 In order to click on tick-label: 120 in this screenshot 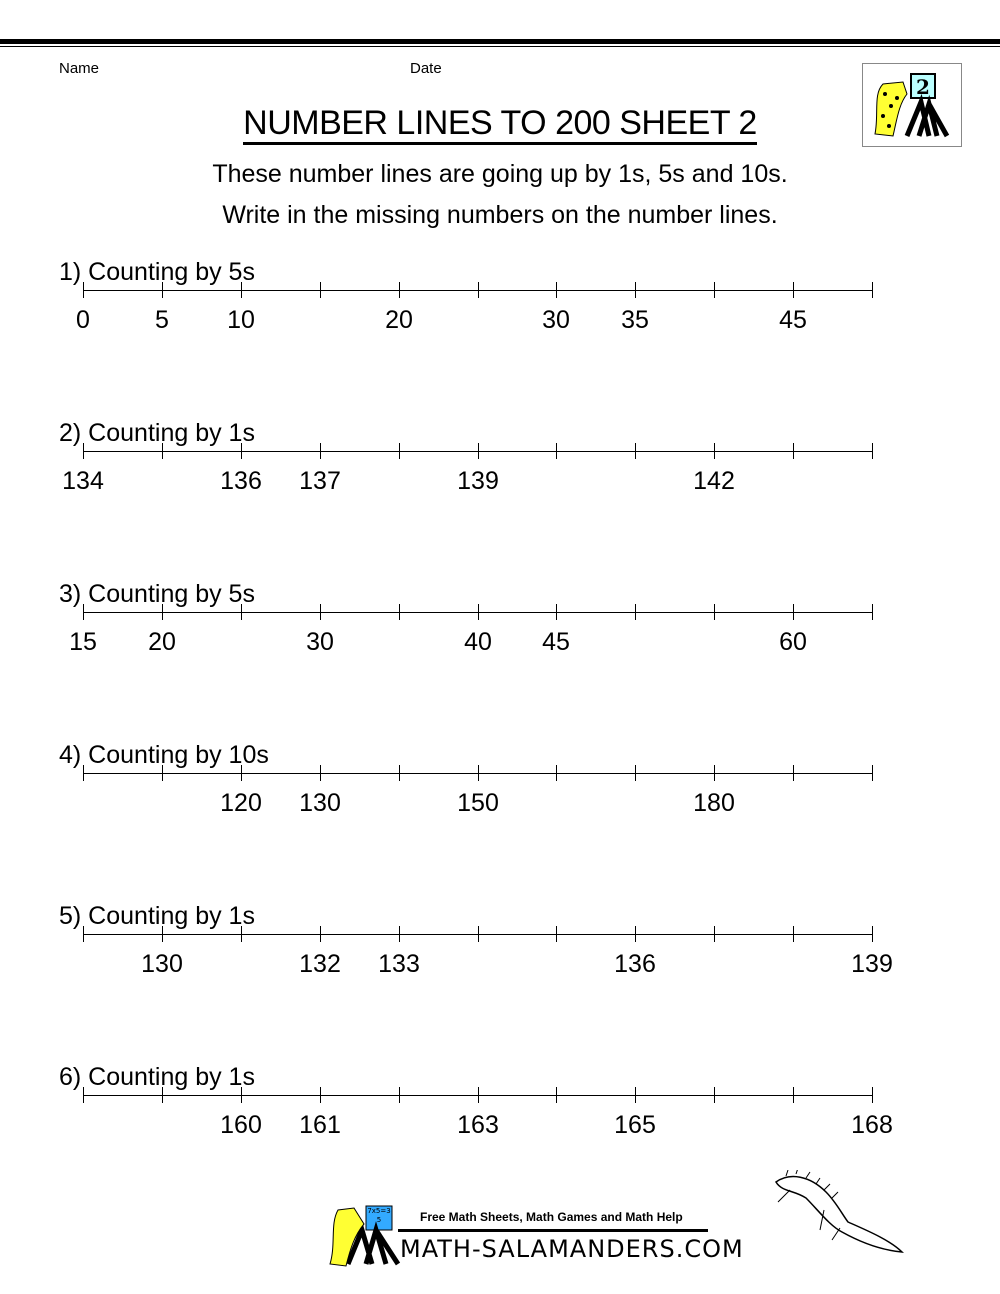, I will do `click(241, 803)`.